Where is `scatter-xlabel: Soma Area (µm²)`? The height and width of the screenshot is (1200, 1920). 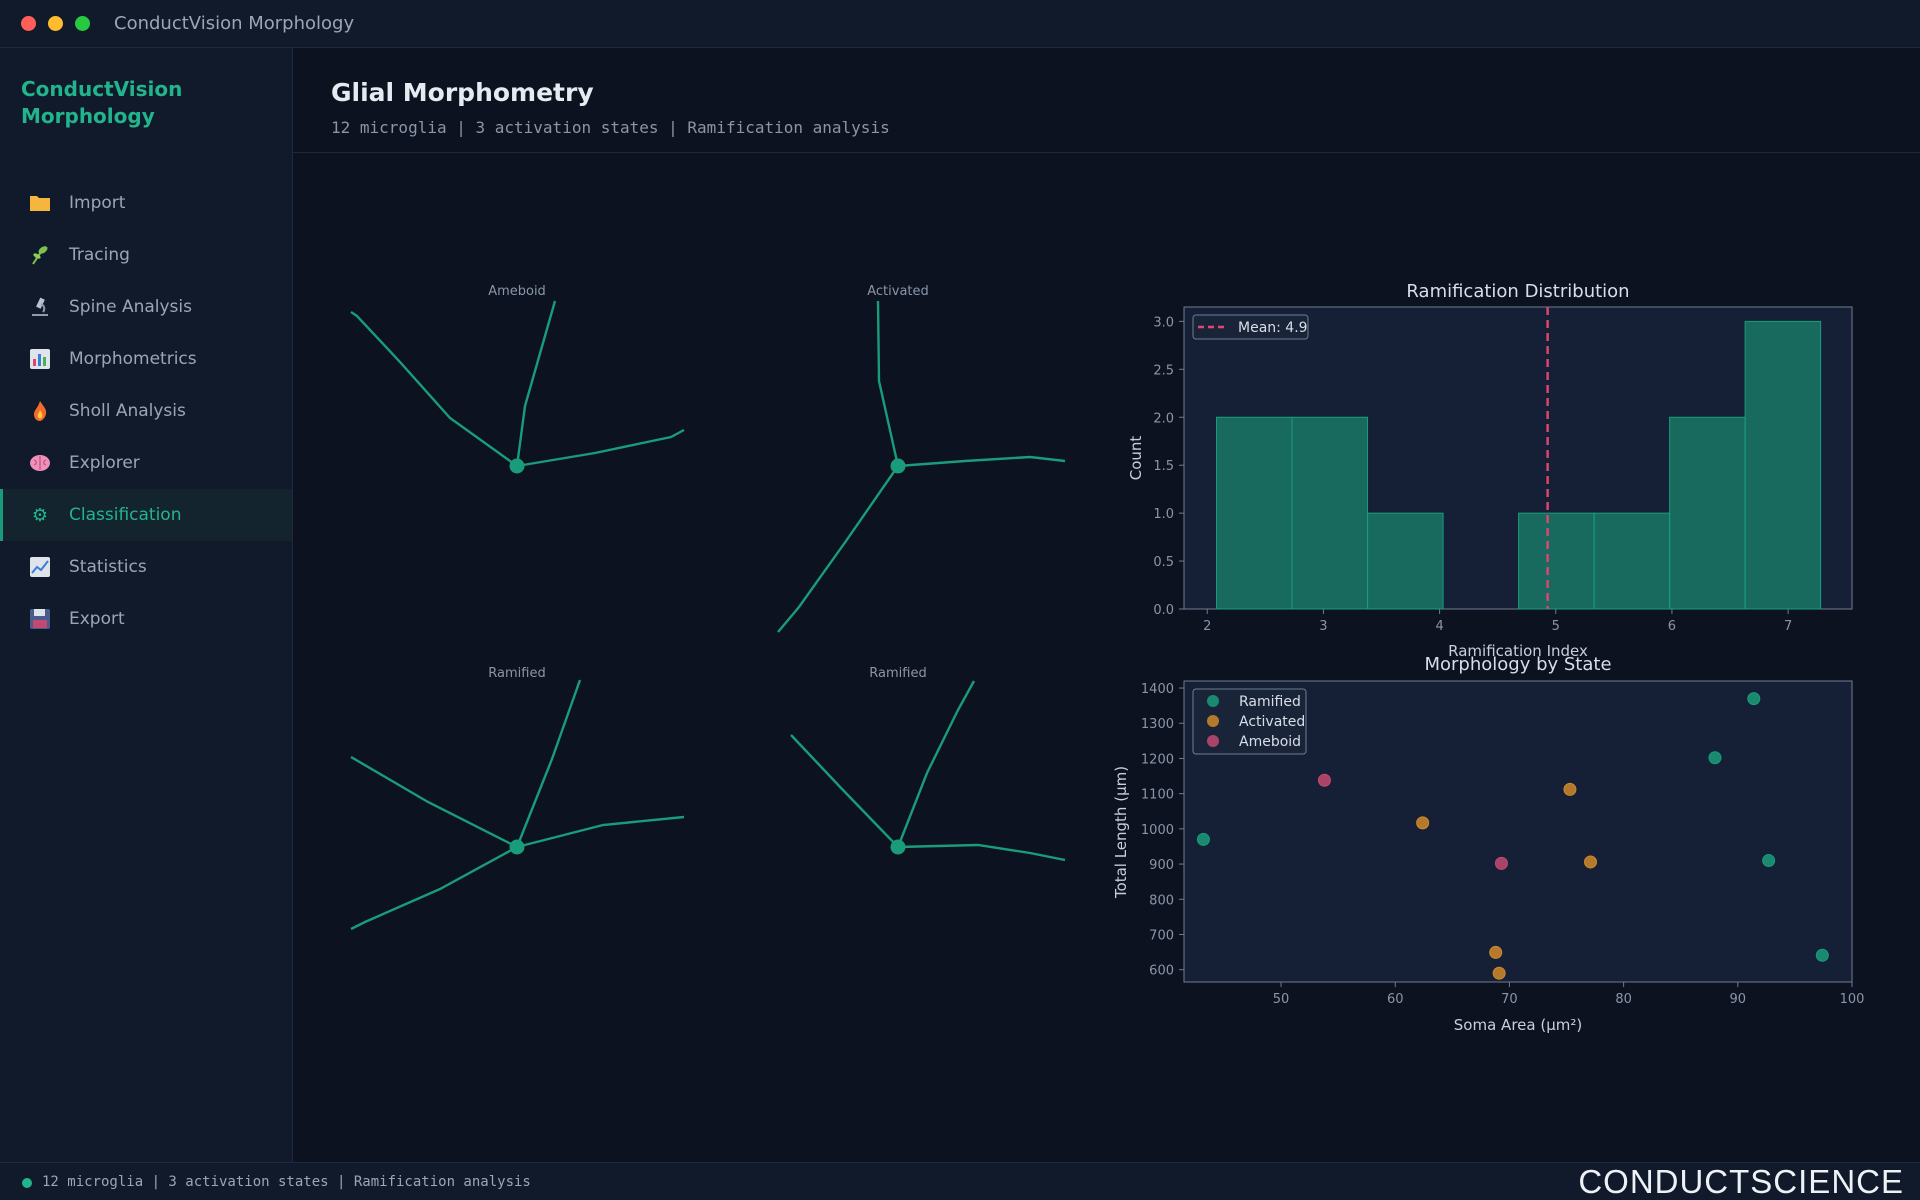
scatter-xlabel: Soma Area (µm²) is located at coordinates (1518, 1025).